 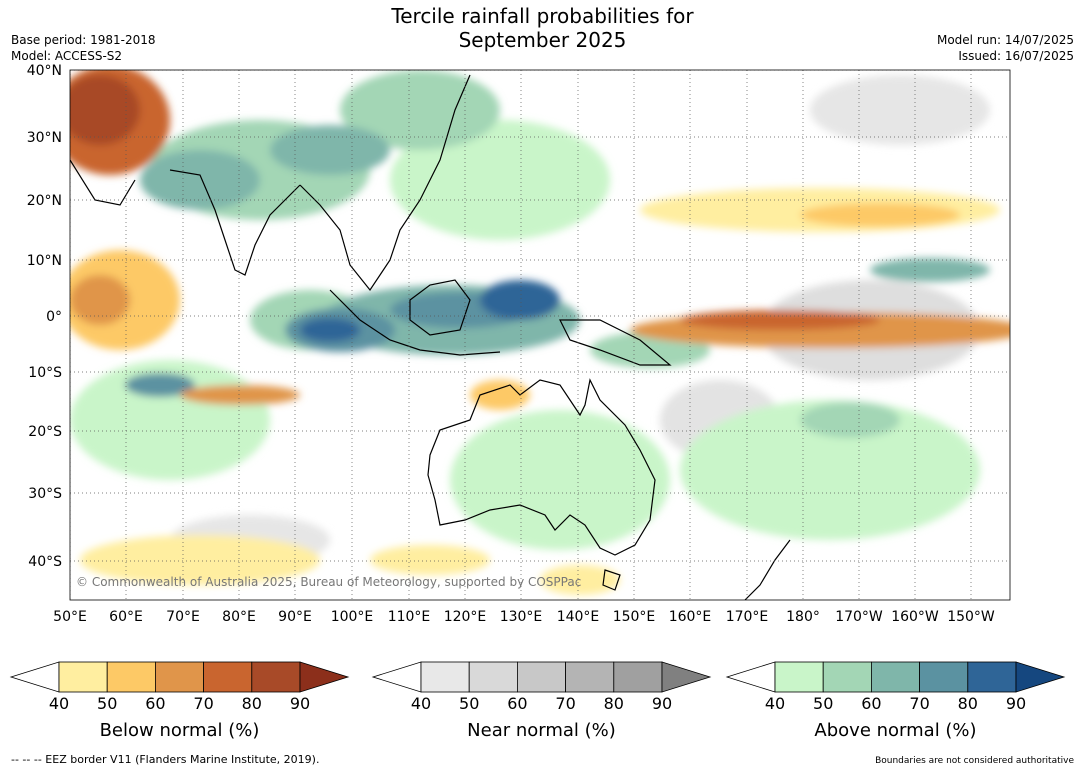 What do you see at coordinates (542, 40) in the screenshot?
I see `title-line-2: September 2025` at bounding box center [542, 40].